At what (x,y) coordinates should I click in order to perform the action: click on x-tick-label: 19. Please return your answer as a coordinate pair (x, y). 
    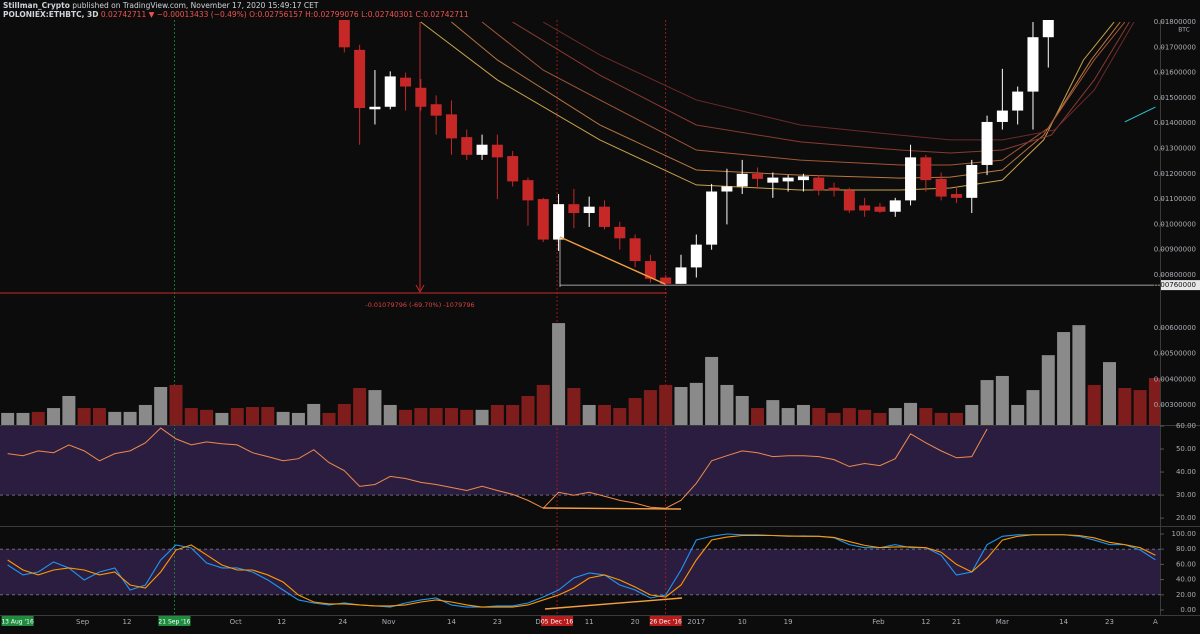
    Looking at the image, I should click on (788, 622).